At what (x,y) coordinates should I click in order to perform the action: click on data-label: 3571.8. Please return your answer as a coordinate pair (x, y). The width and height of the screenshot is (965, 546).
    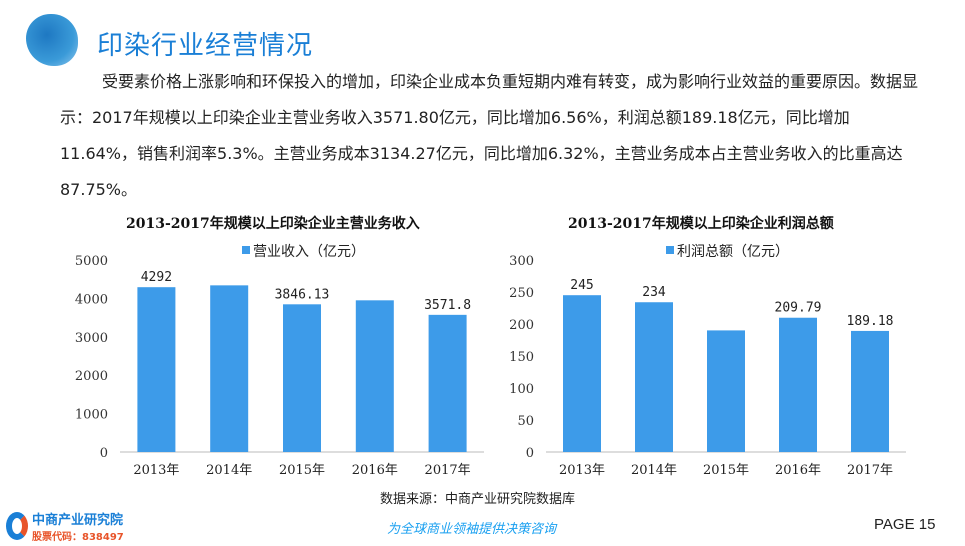
    Looking at the image, I should click on (447, 305).